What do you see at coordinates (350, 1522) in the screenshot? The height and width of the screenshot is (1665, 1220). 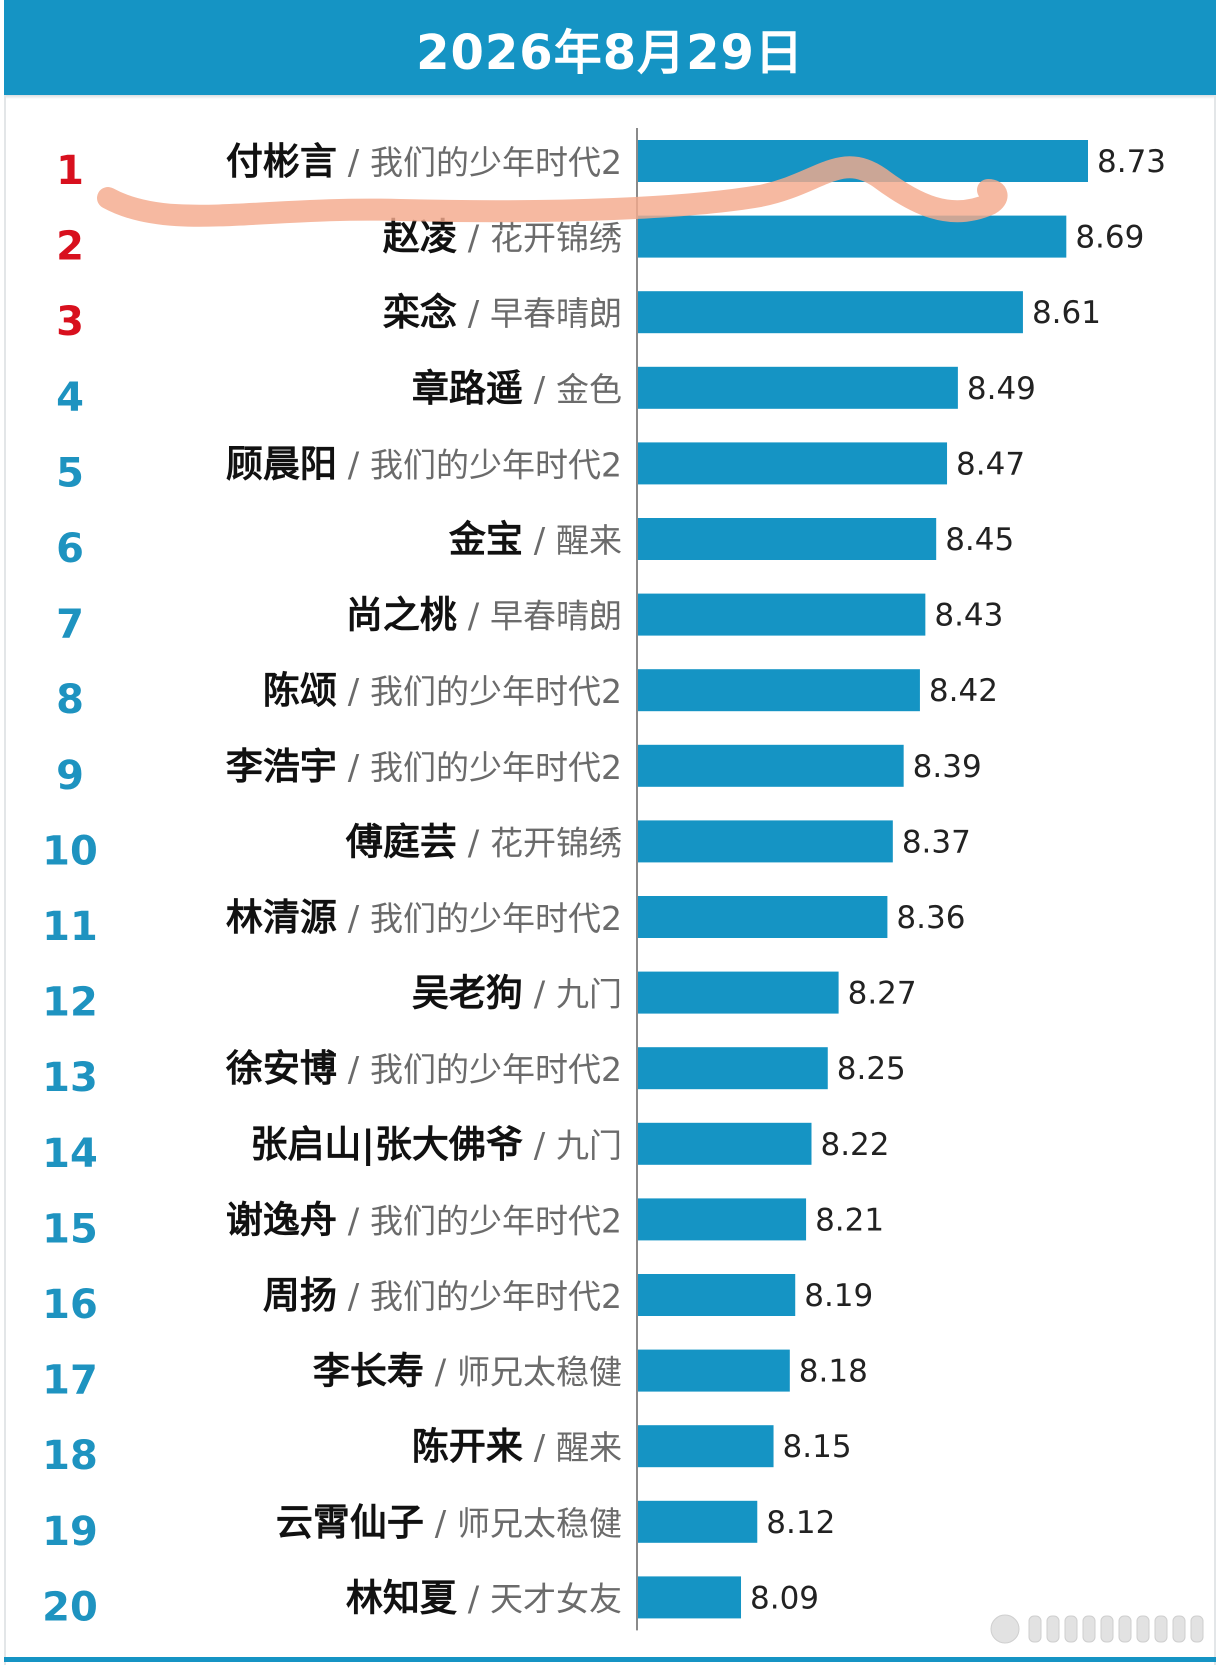 I see `character-name: 云霄仙子` at bounding box center [350, 1522].